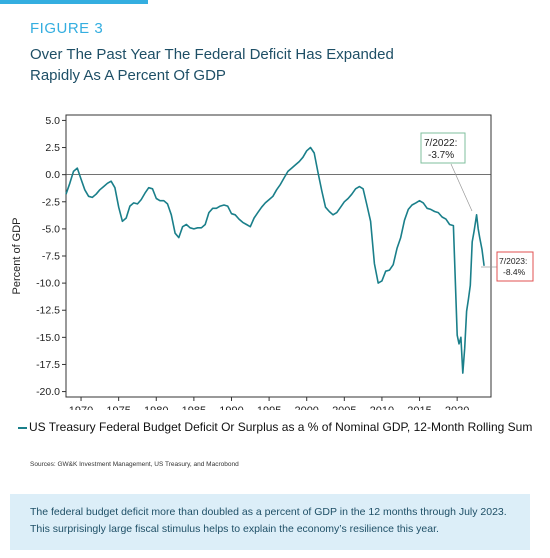  I want to click on callout-2023-box, so click(515, 266).